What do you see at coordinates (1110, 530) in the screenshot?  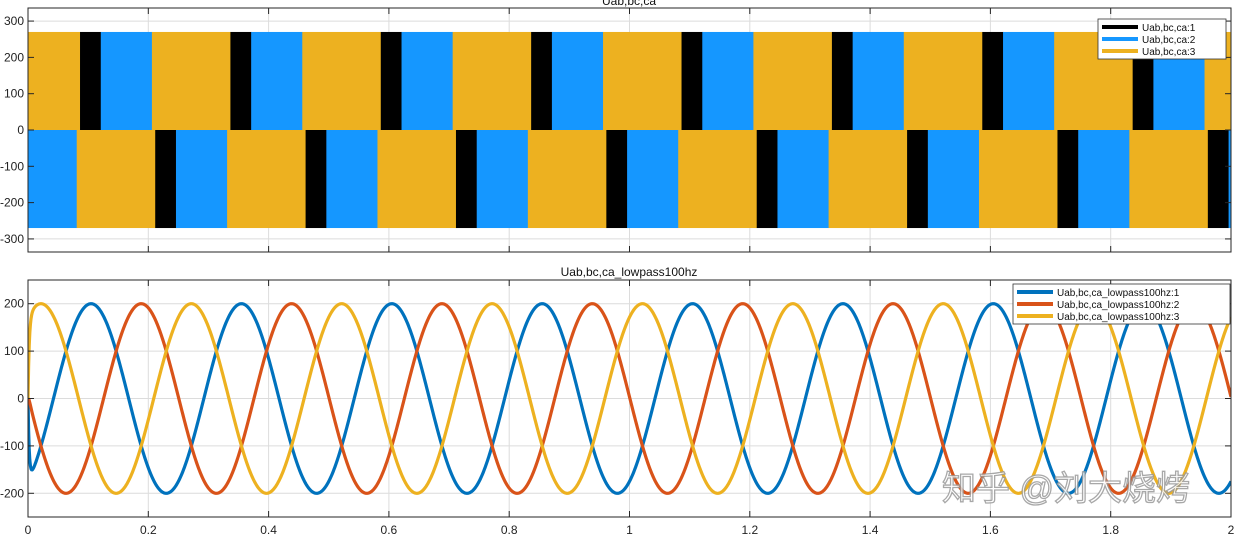 I see `x-tick-label: 1.8` at bounding box center [1110, 530].